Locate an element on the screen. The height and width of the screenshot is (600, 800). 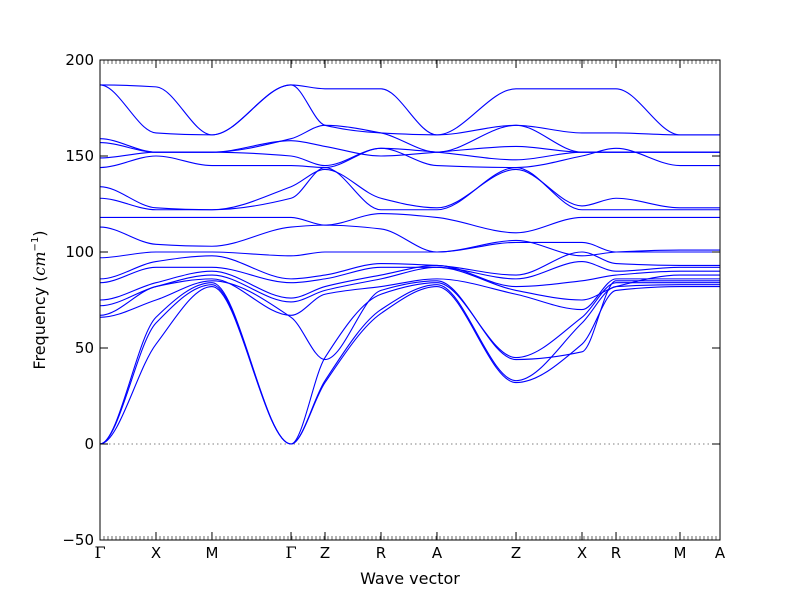
y-axis-title-close: ) is located at coordinates (39, 233).